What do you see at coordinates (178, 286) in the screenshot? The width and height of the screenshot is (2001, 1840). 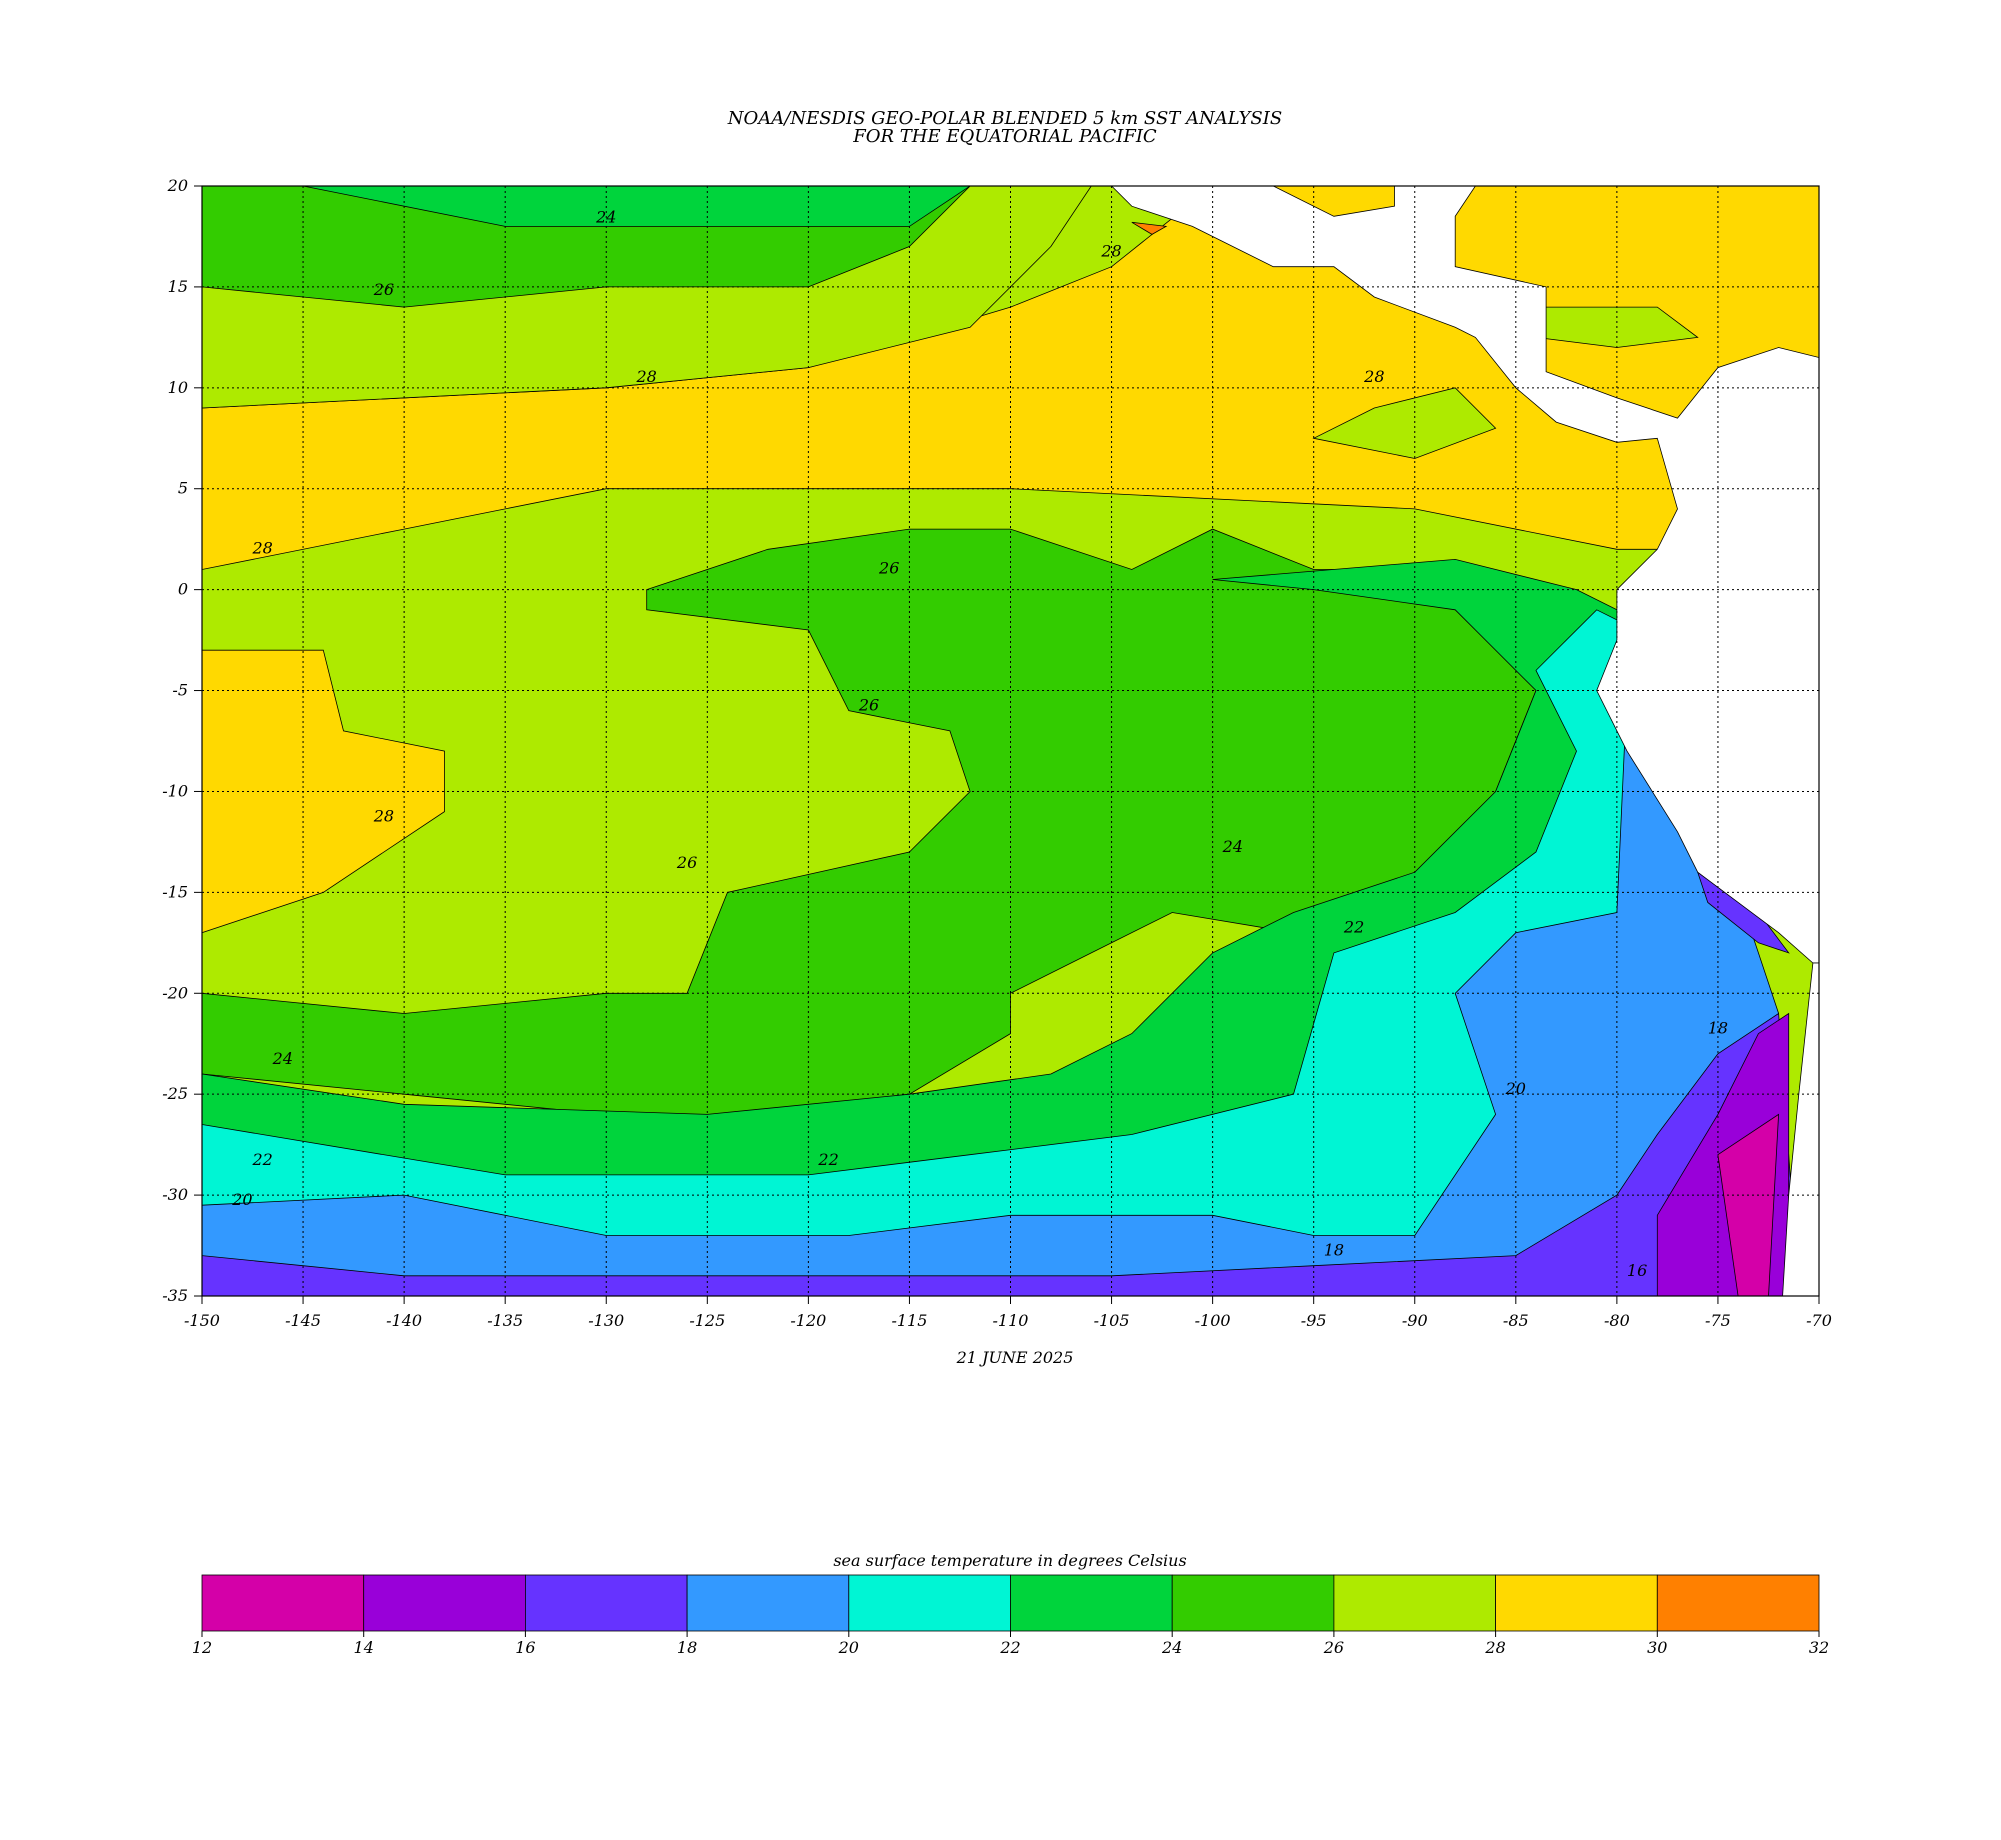 I see `y-tick-label: 15` at bounding box center [178, 286].